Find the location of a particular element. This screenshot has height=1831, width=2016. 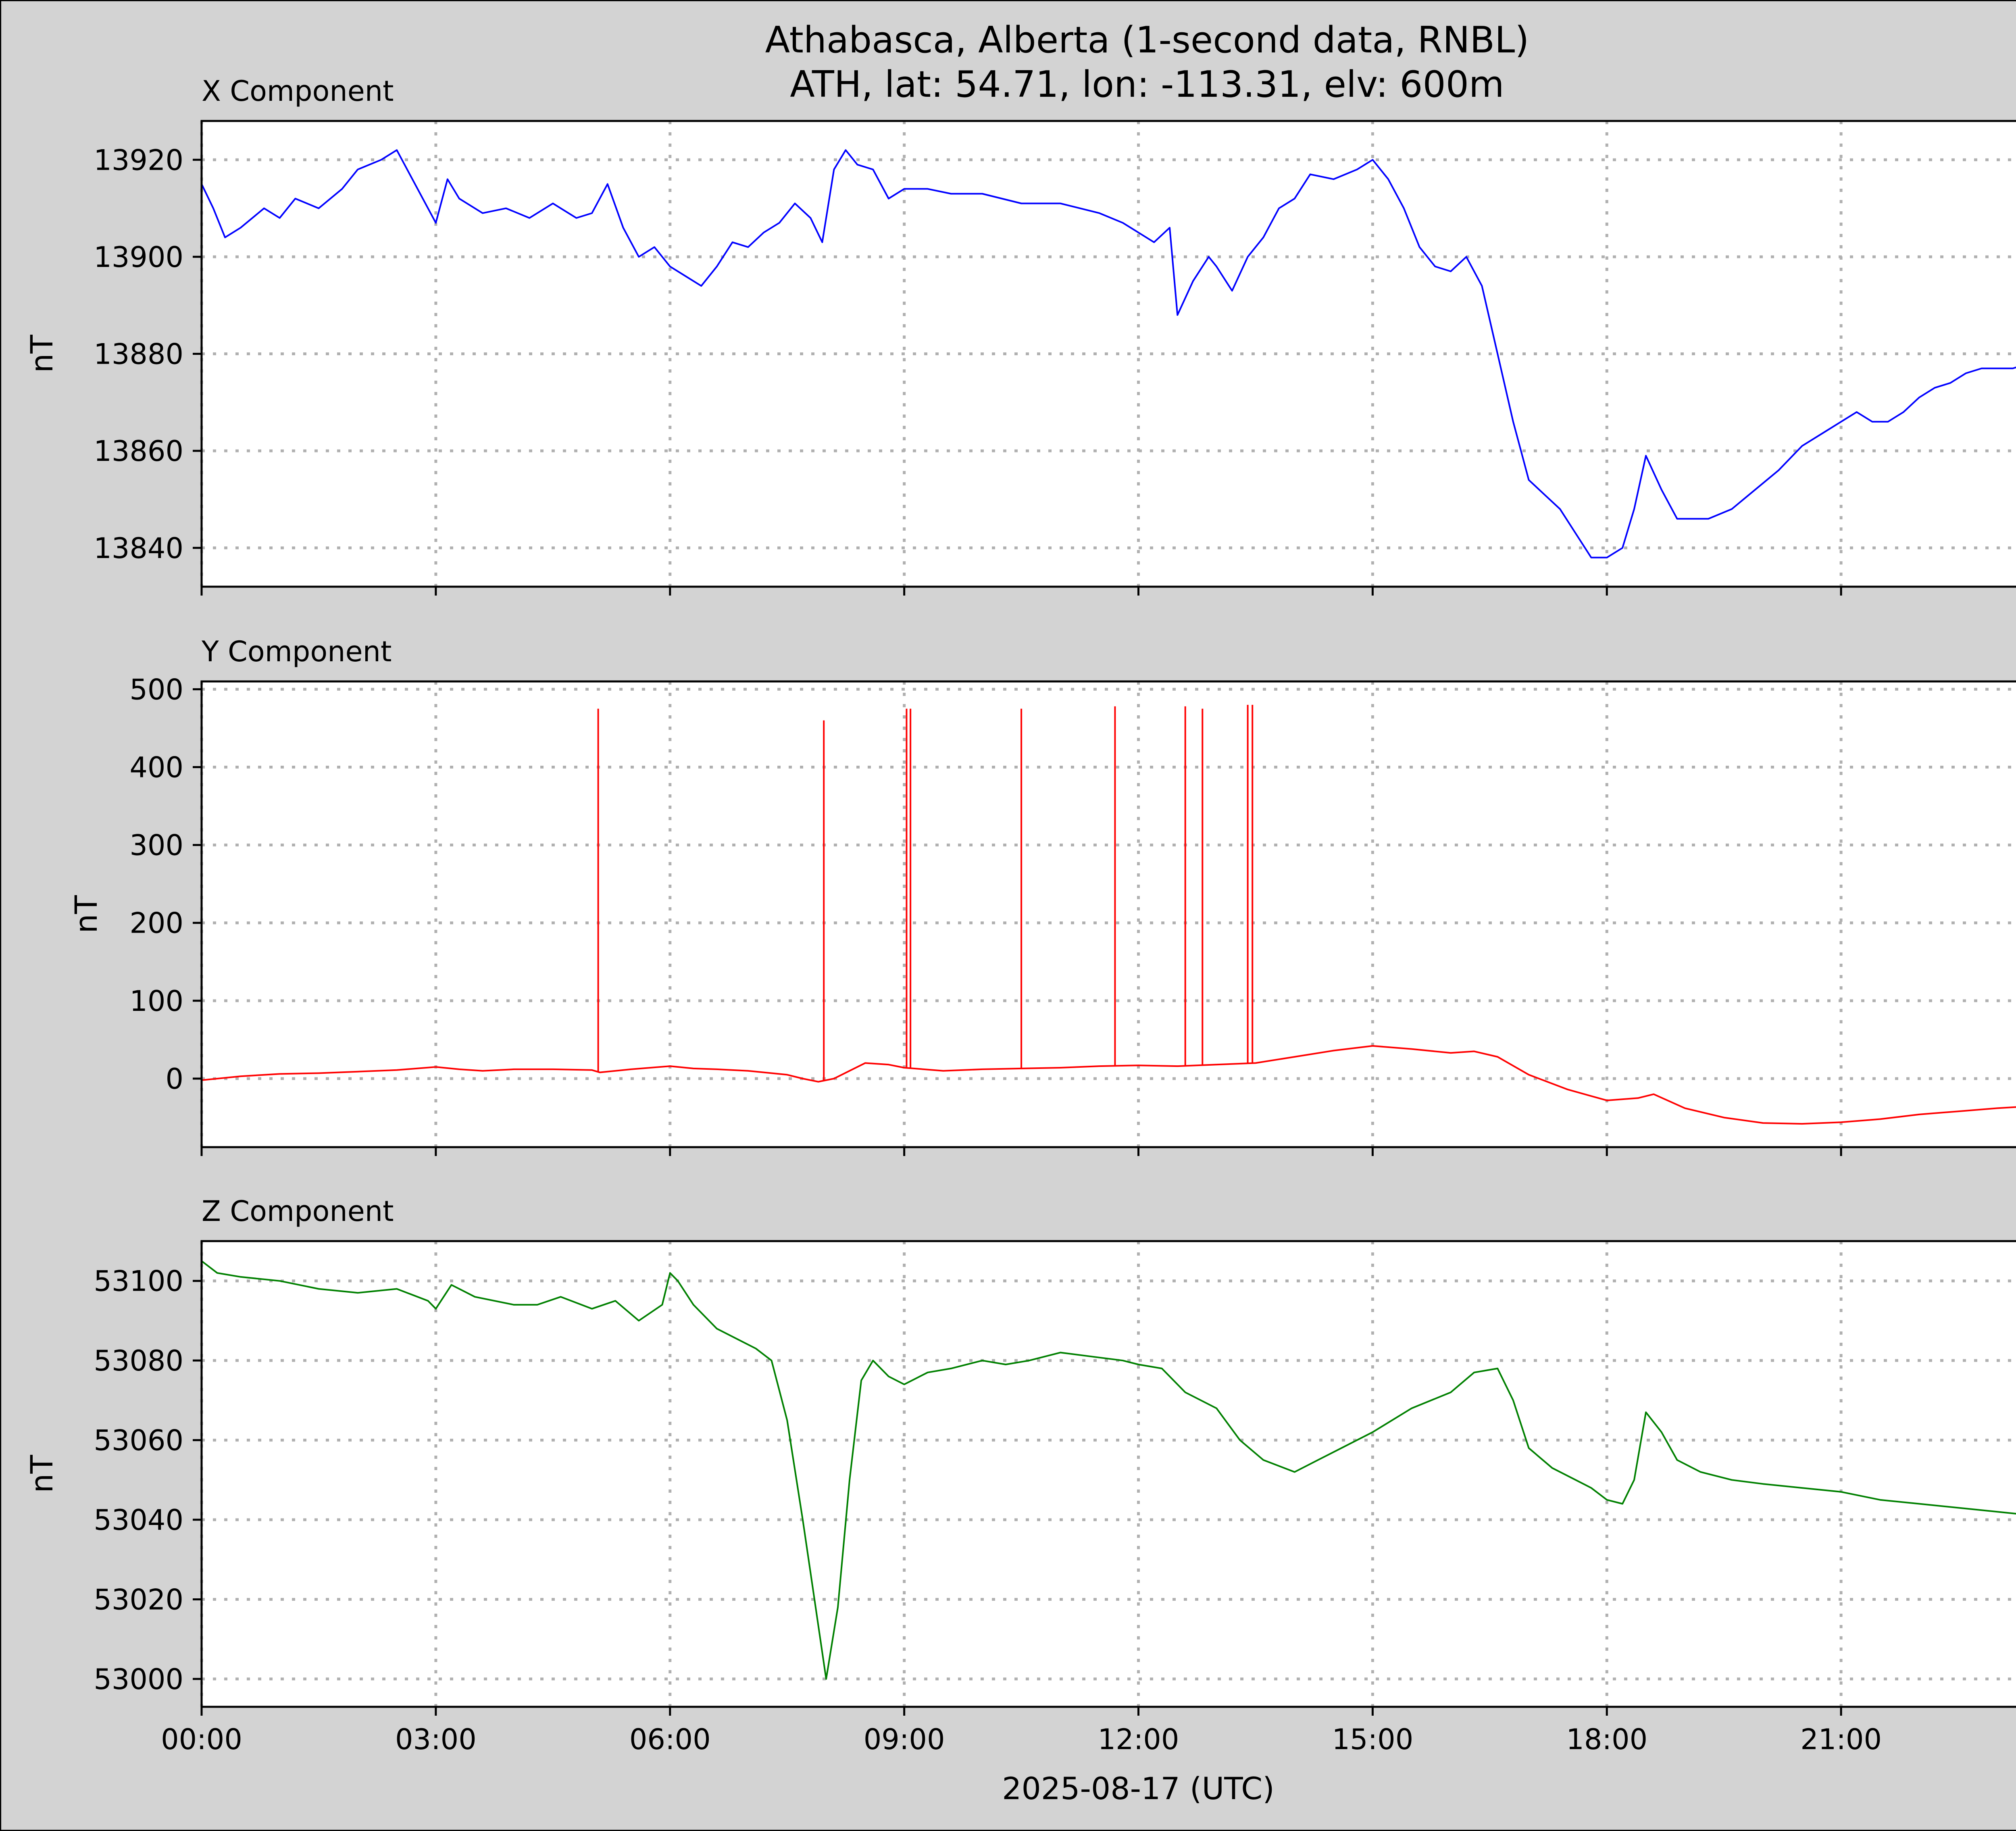

z-ytick-label: 53000 is located at coordinates (138, 1679).